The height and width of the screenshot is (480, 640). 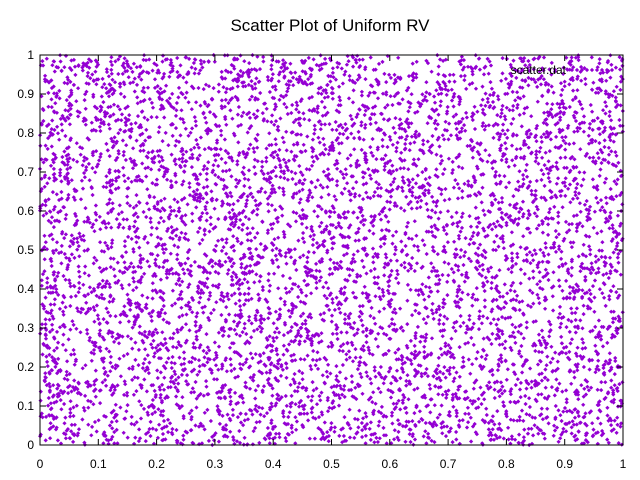 I want to click on x-tick-label: 1, so click(x=623, y=464).